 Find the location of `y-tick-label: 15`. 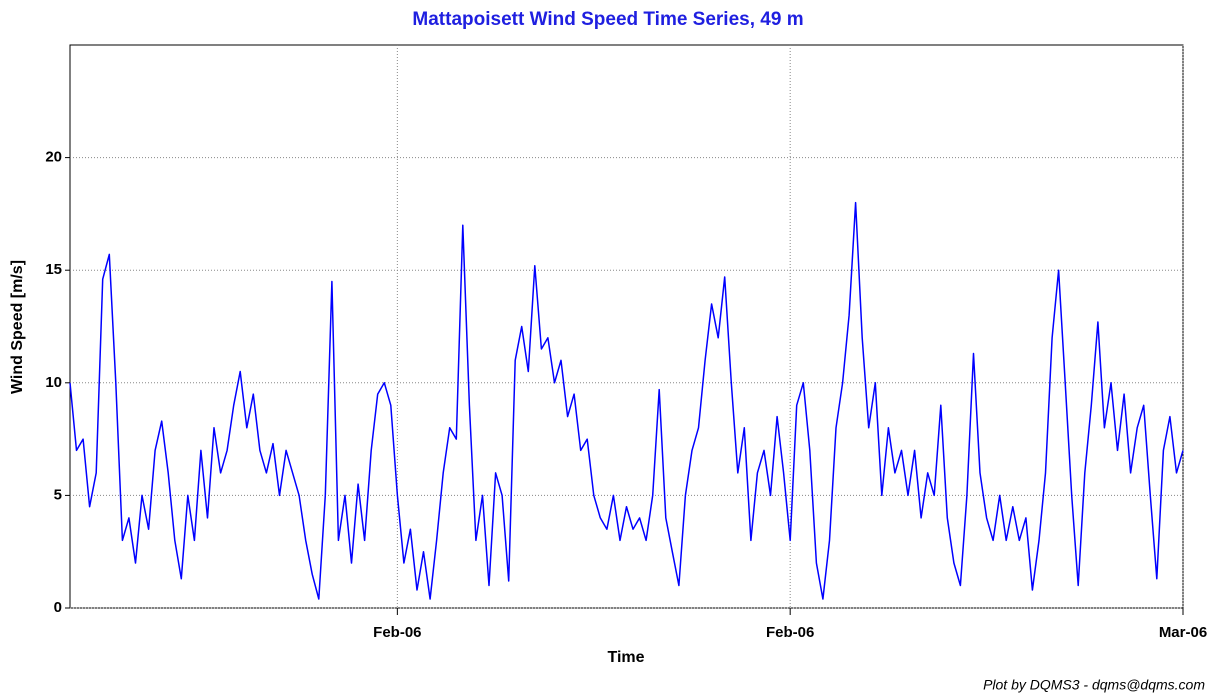

y-tick-label: 15 is located at coordinates (53, 269).